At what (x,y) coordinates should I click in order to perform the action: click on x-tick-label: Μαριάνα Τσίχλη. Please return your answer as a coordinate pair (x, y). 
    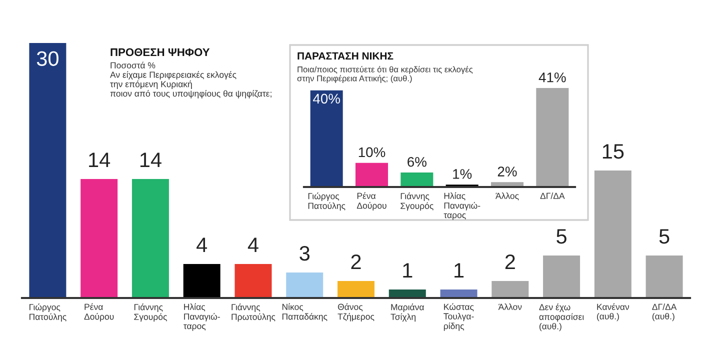
    Looking at the image, I should click on (407, 313).